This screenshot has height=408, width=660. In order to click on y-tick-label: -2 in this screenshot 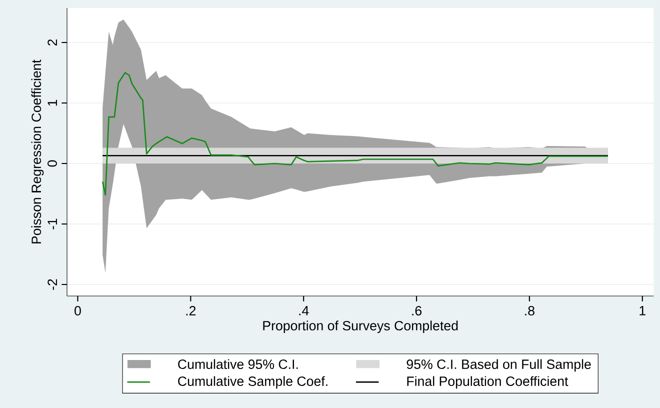, I will do `click(52, 284)`.